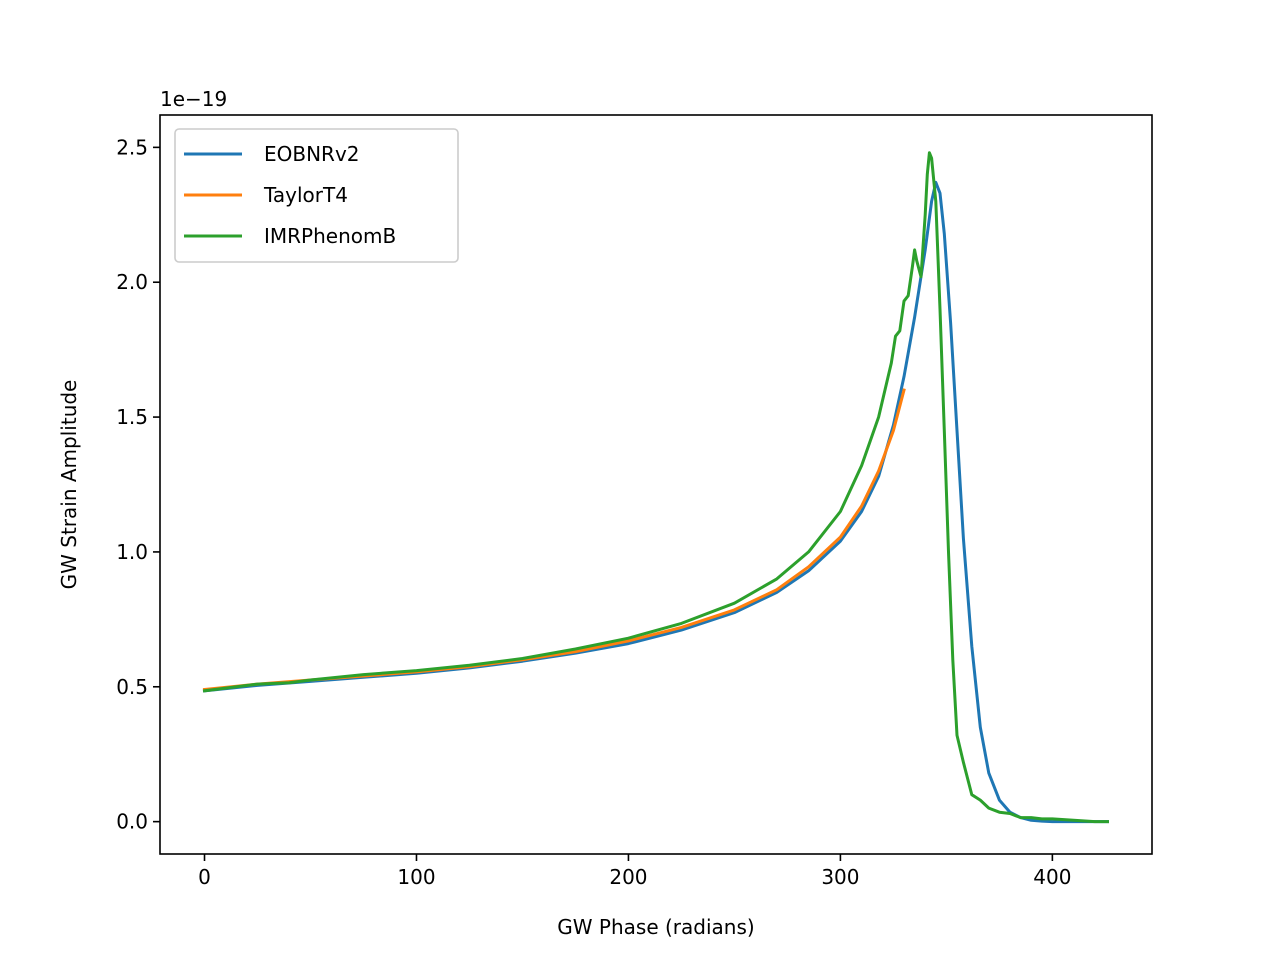 The width and height of the screenshot is (1280, 960). Describe the element at coordinates (193, 99) in the screenshot. I see `y-offset-label: 1e−19` at that location.